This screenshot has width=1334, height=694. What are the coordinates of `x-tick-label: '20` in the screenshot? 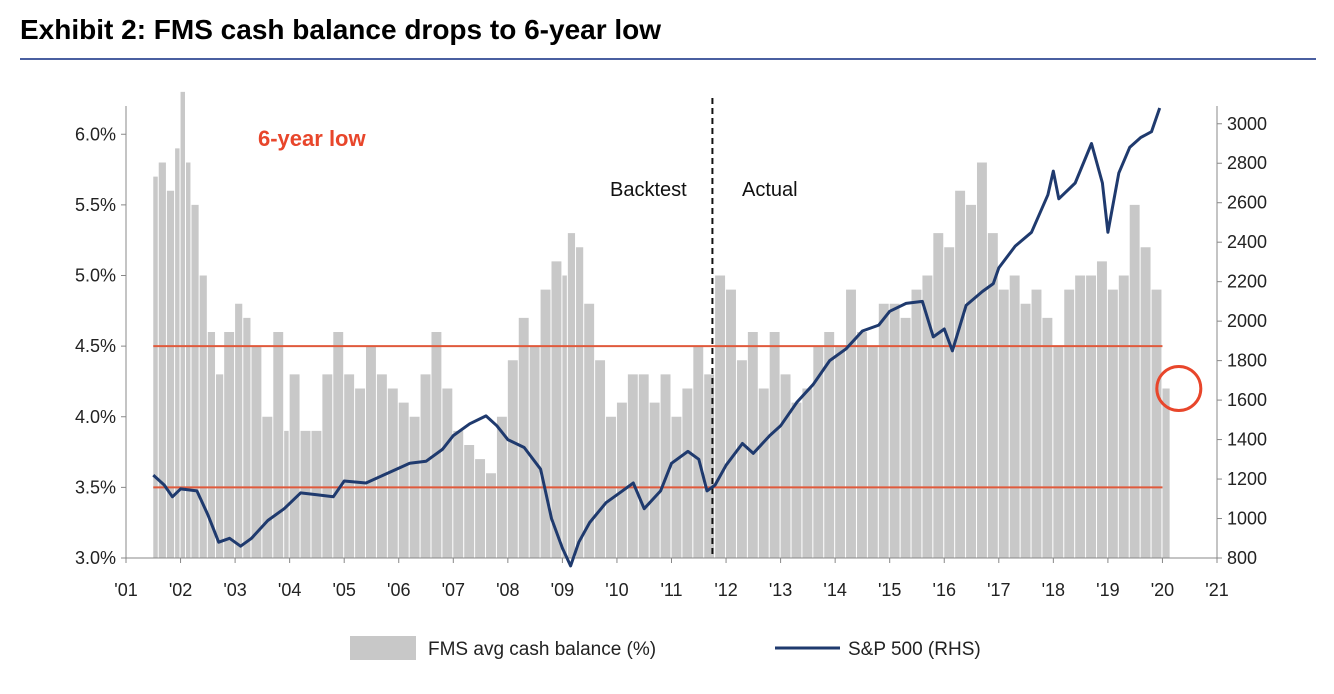 It's located at (1162, 590).